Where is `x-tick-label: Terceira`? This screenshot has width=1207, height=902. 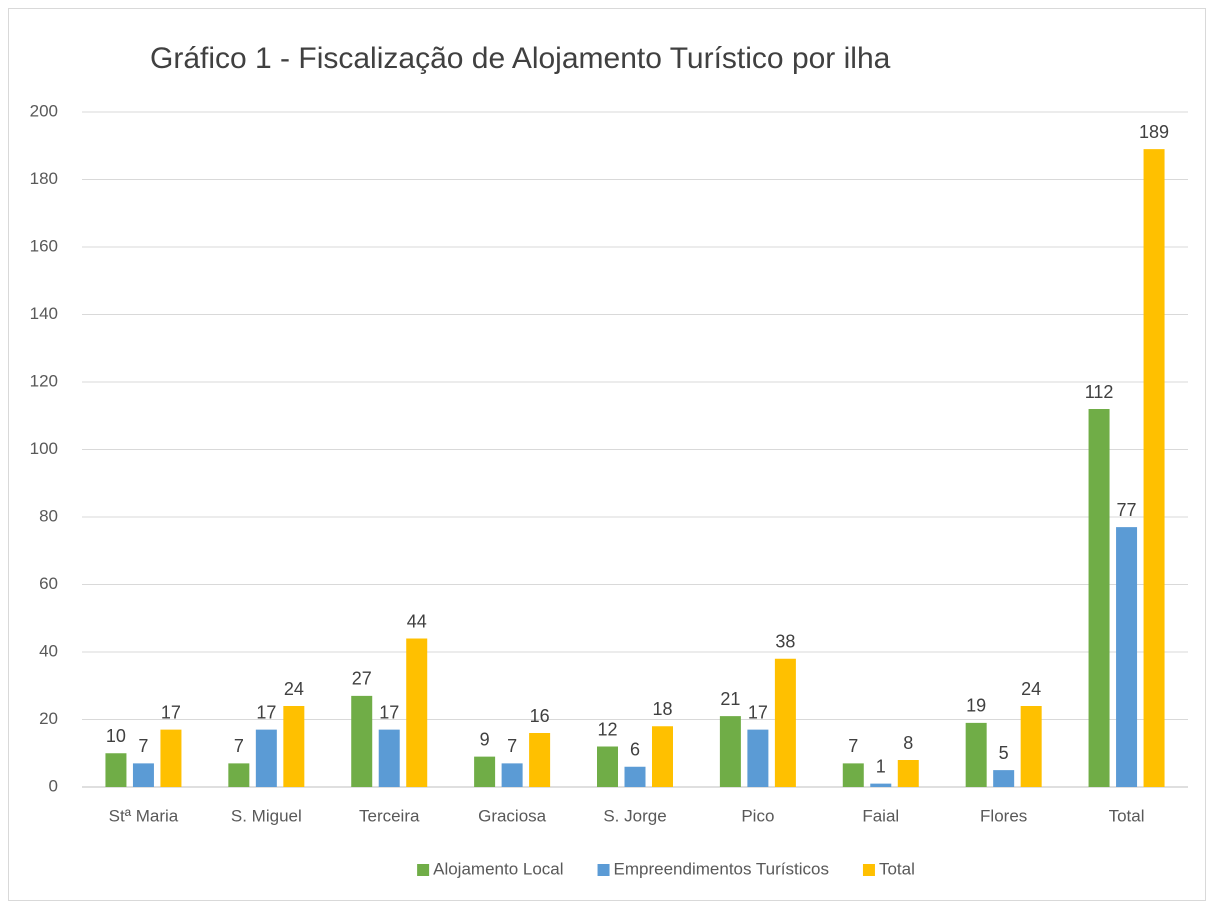
x-tick-label: Terceira is located at coordinates (389, 815).